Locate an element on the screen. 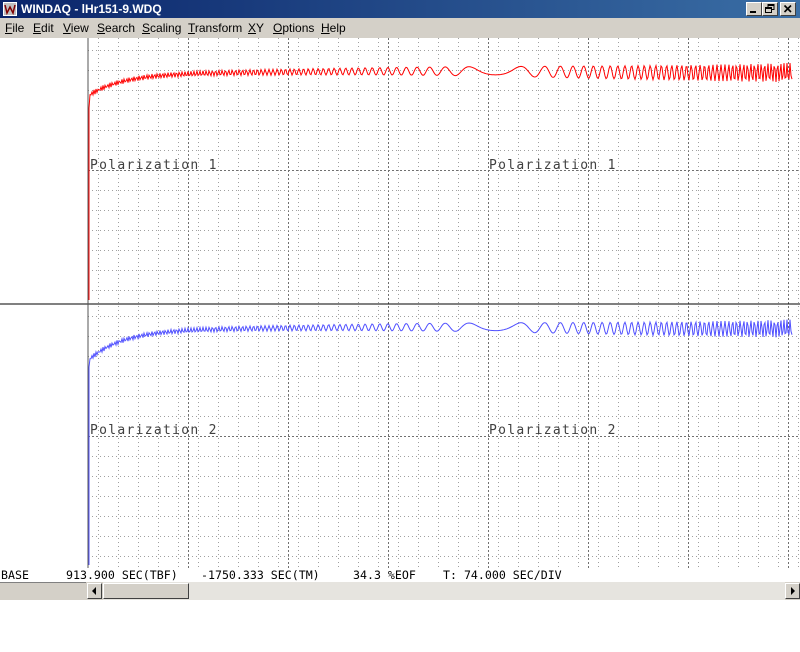 This screenshot has height=652, width=800. menu-scaling: Scaling is located at coordinates (162, 28).